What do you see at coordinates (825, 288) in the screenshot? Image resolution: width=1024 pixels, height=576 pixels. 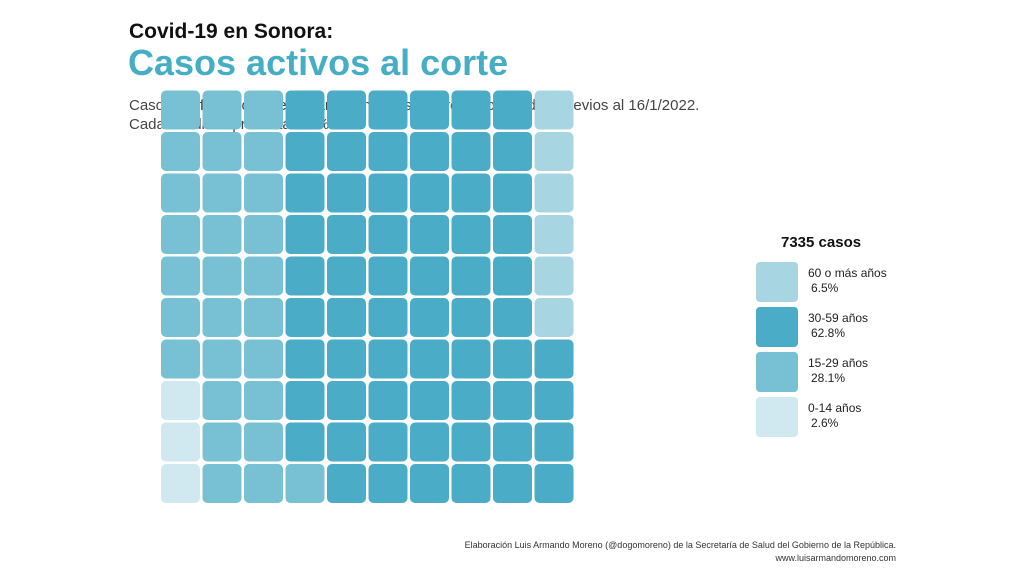 I see `legend-percentage: 6.5%` at bounding box center [825, 288].